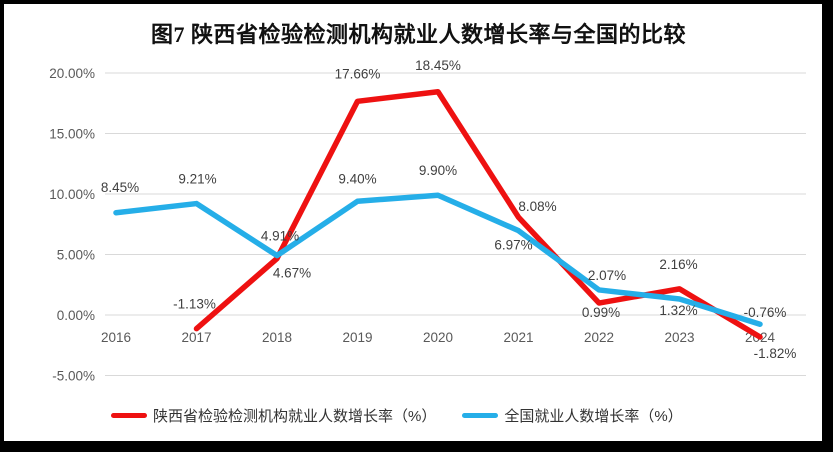  I want to click on x-axis-tick: 2018, so click(277, 337).